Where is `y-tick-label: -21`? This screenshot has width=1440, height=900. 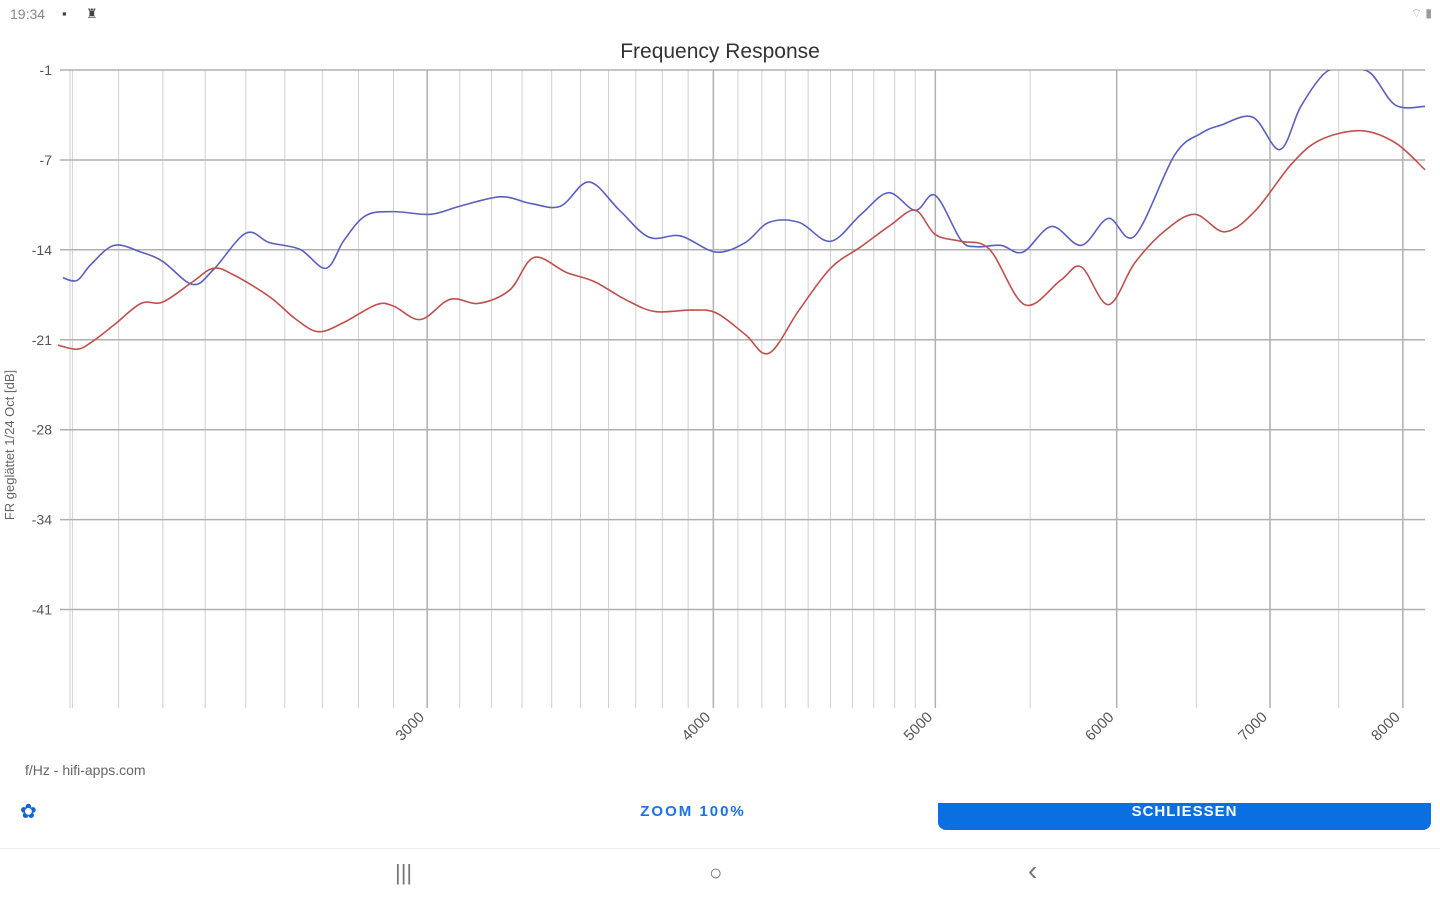
y-tick-label: -21 is located at coordinates (42, 340).